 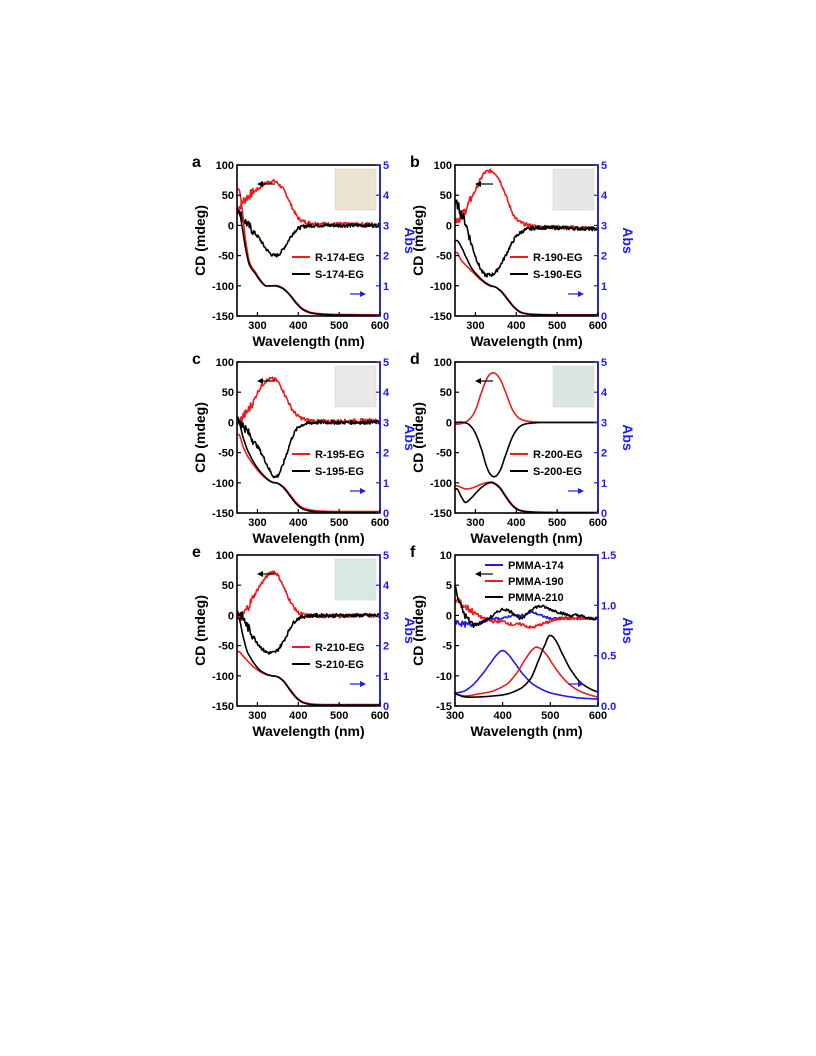 What do you see at coordinates (339, 275) in the screenshot?
I see `legend-label: S-174-EG` at bounding box center [339, 275].